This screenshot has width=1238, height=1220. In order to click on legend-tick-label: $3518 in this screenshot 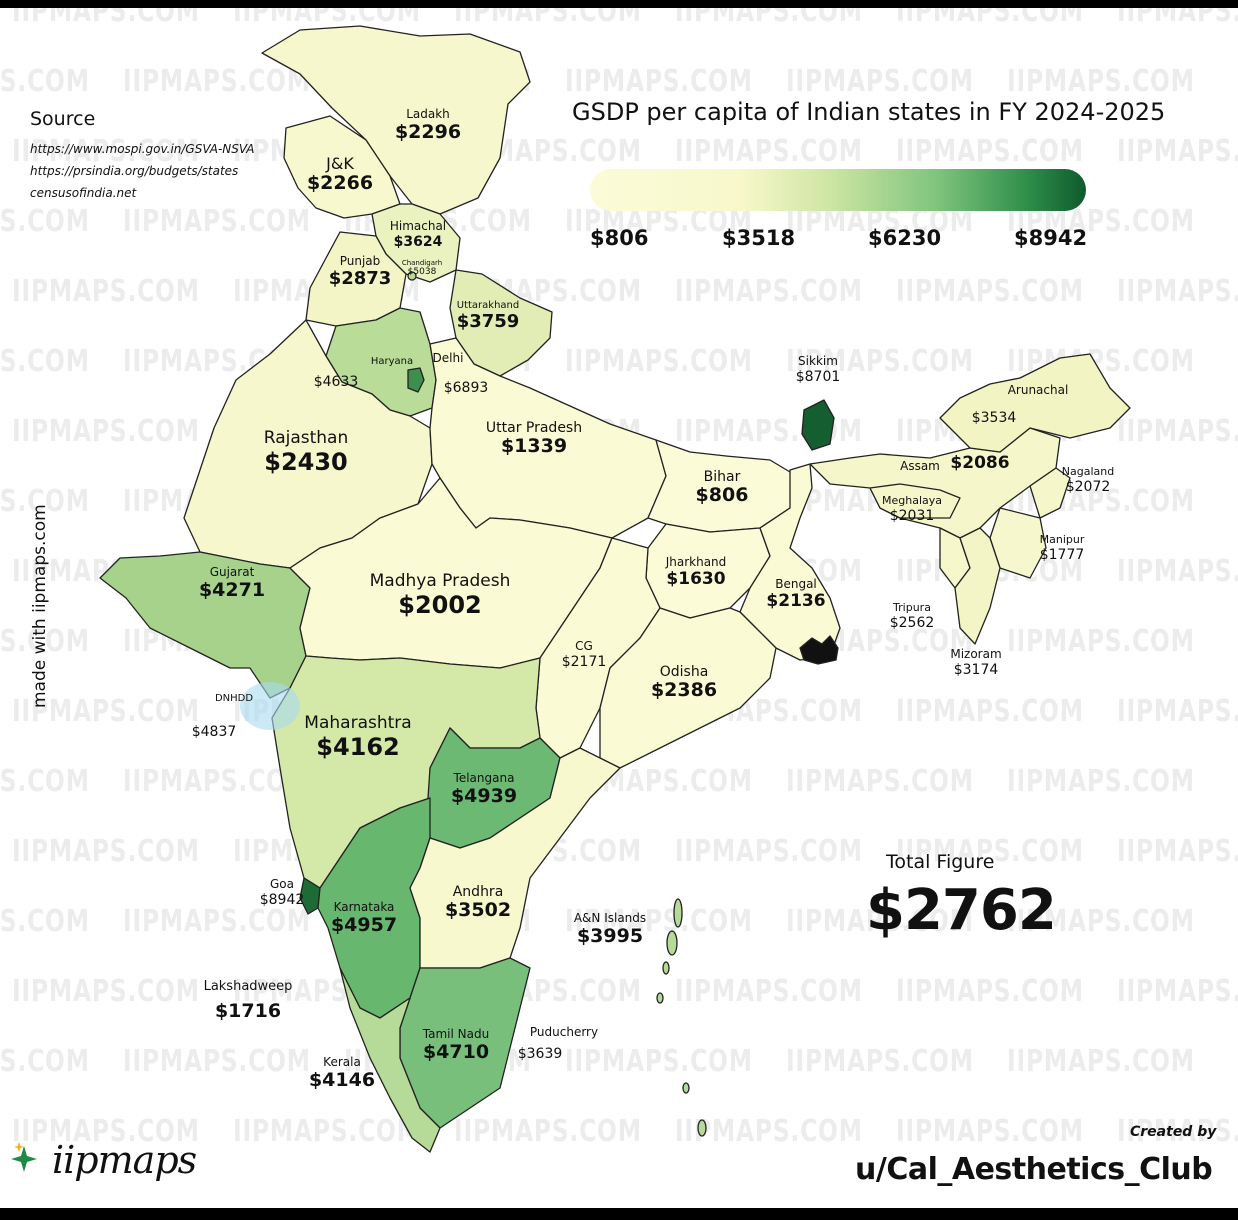, I will do `click(759, 238)`.